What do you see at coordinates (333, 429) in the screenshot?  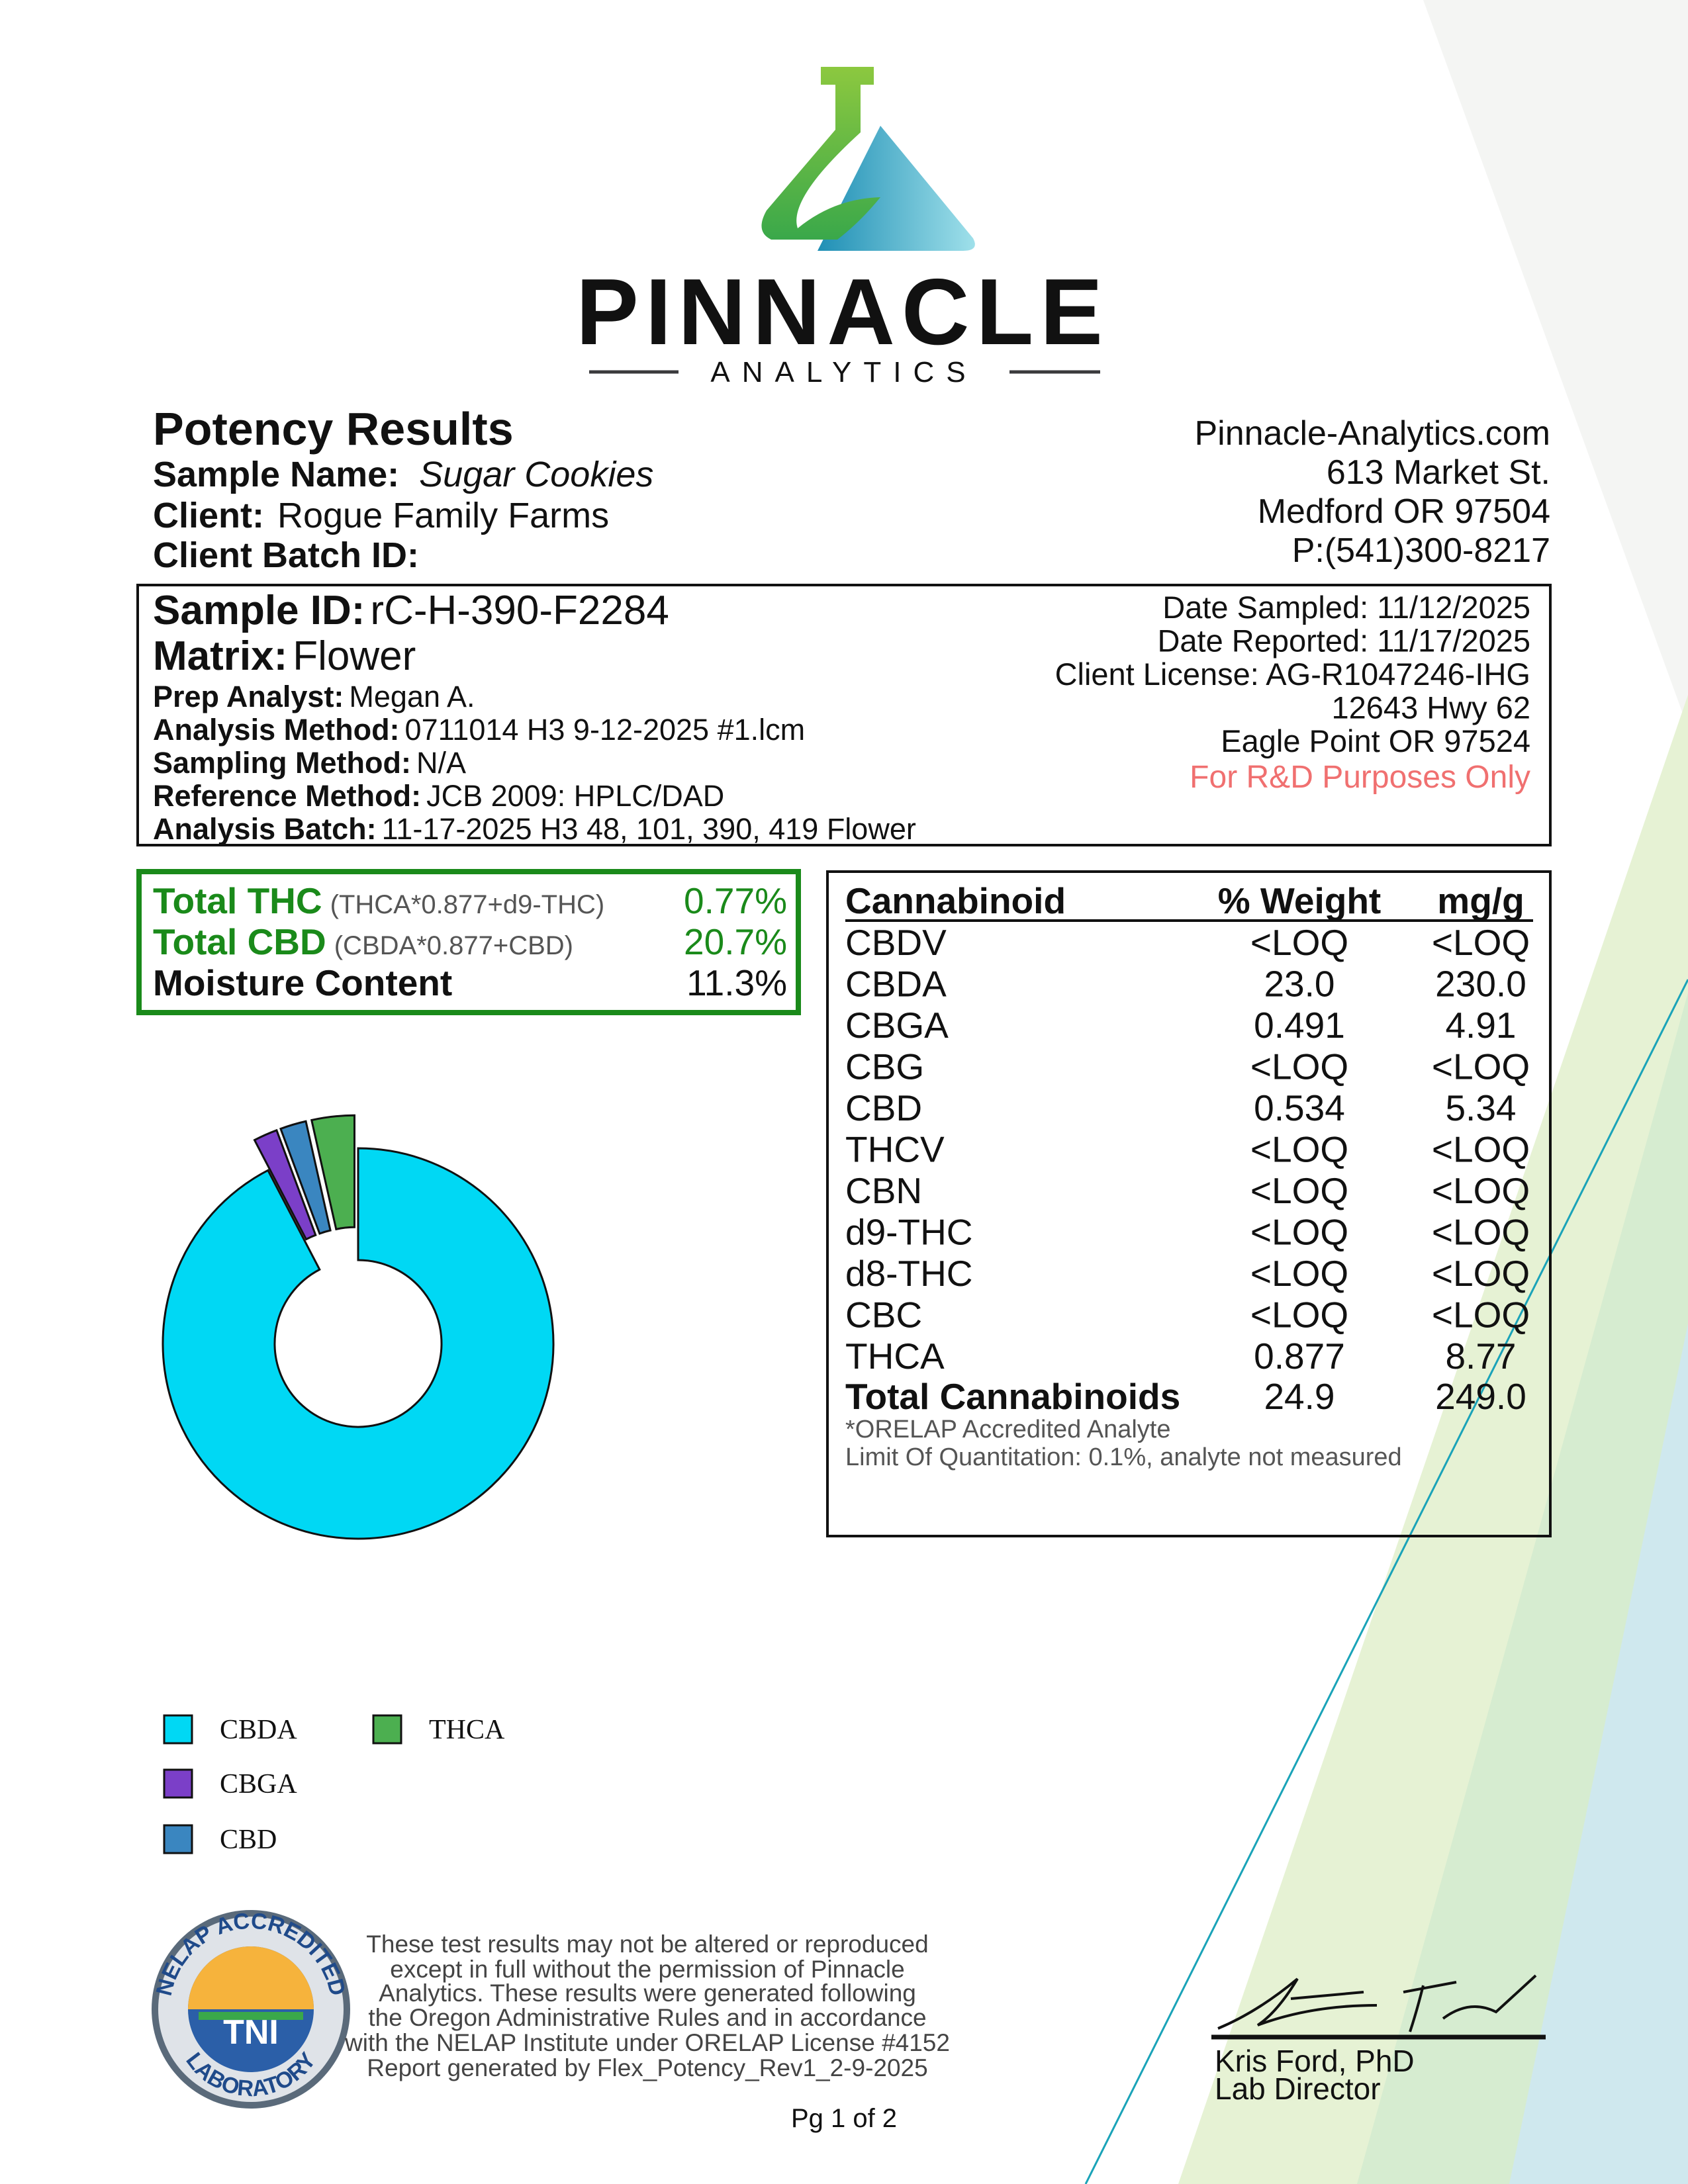 I see `title: Potency Results` at bounding box center [333, 429].